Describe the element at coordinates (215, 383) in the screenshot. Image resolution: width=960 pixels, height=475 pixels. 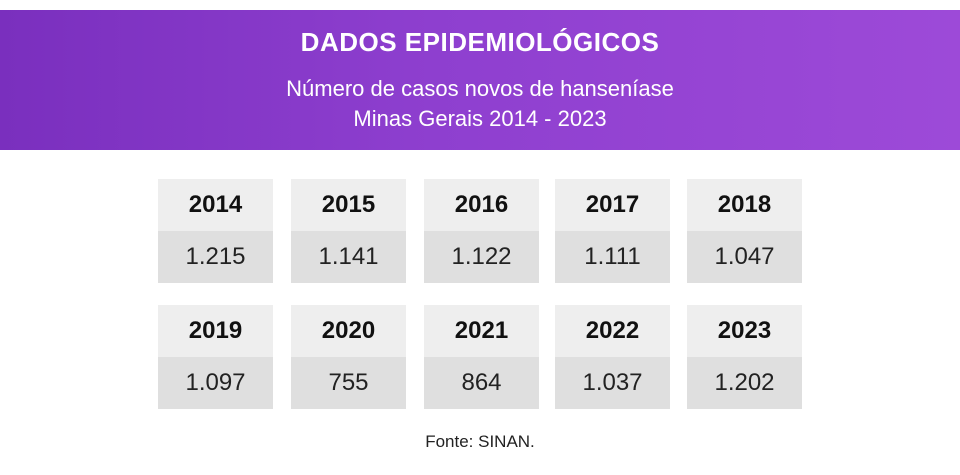
I see `case-count-value: 1.097` at that location.